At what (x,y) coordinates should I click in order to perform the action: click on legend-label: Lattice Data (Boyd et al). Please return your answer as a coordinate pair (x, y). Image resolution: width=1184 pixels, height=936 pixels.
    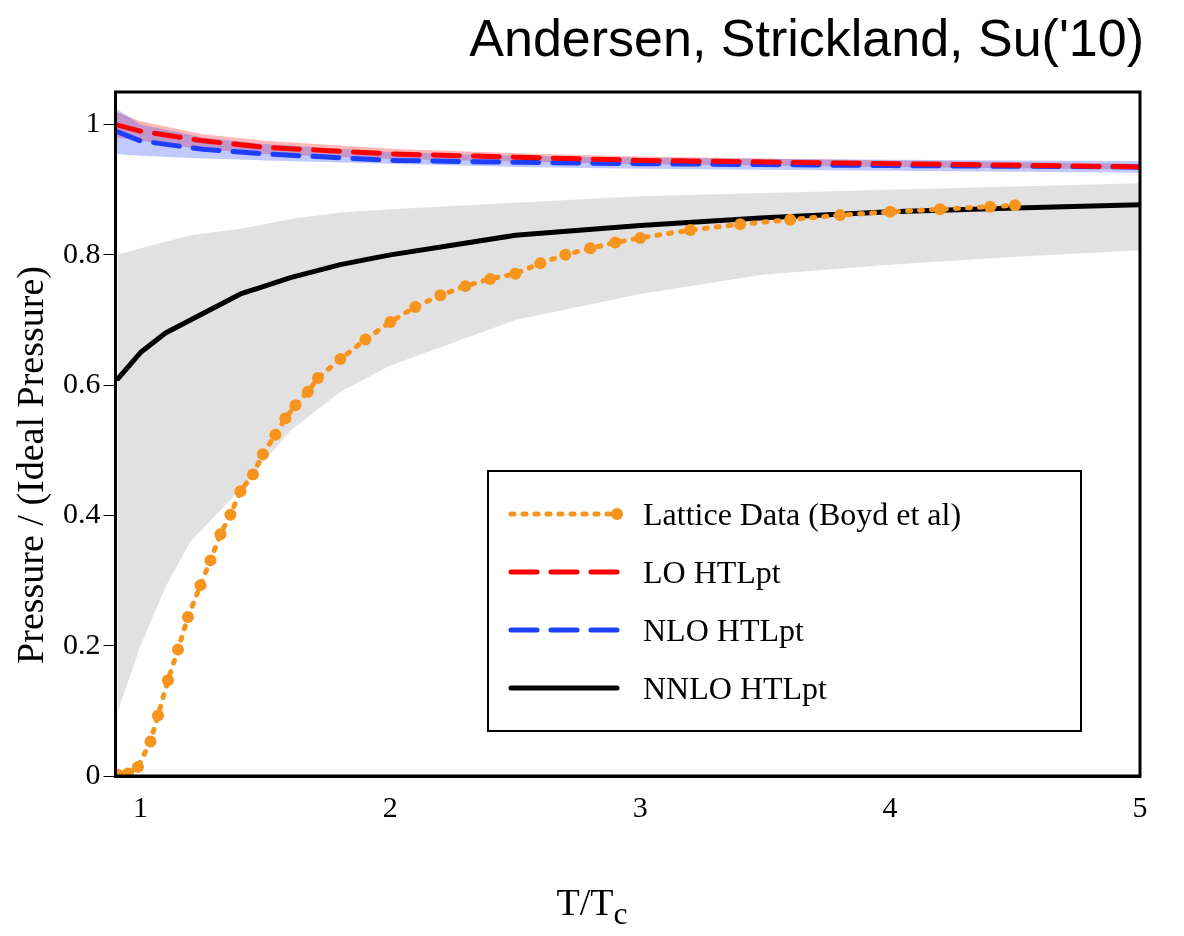
    Looking at the image, I should click on (802, 514).